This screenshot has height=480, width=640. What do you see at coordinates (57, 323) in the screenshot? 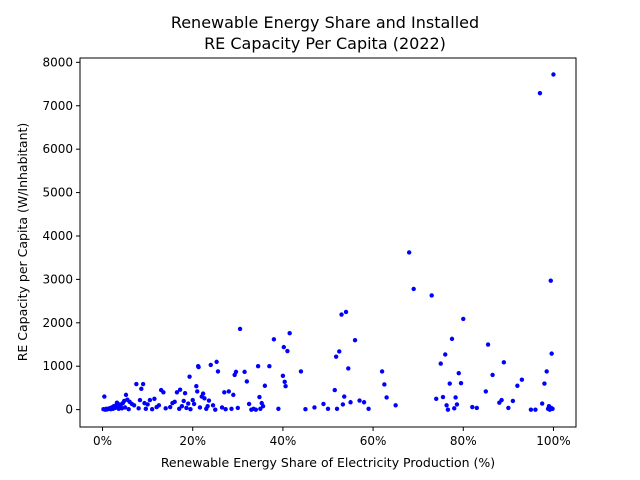
I see `y-tick-label: 2000` at bounding box center [57, 323].